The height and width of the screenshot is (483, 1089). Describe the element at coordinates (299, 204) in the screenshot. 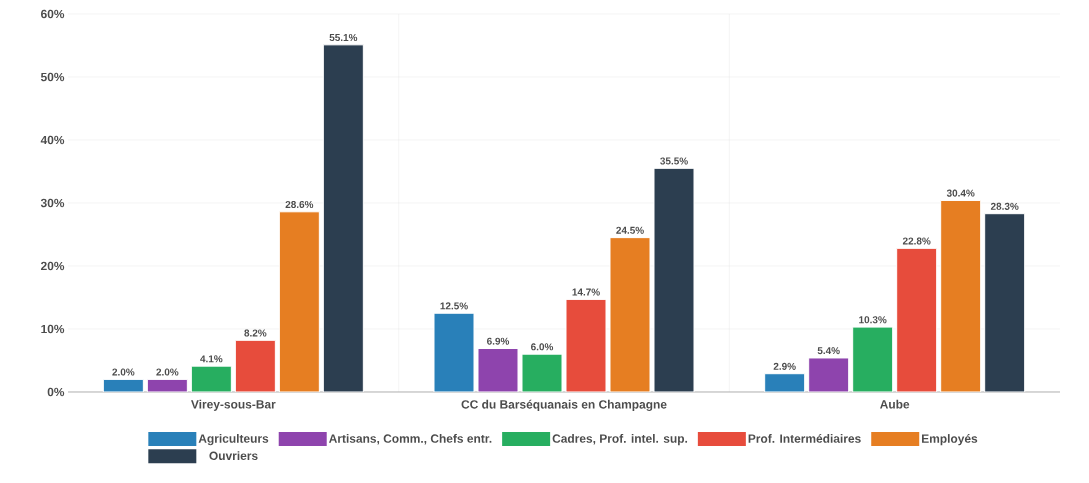

I see `data-label: 28.6%` at that location.